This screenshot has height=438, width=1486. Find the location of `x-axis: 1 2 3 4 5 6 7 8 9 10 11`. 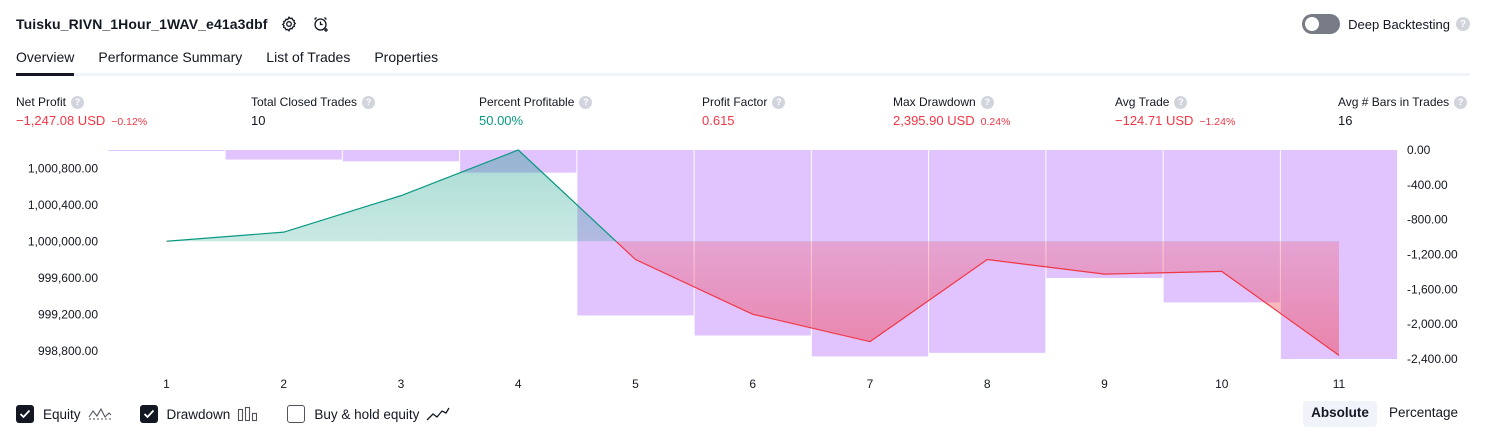

x-axis: 1 2 3 4 5 6 7 8 9 10 11 is located at coordinates (754, 384).